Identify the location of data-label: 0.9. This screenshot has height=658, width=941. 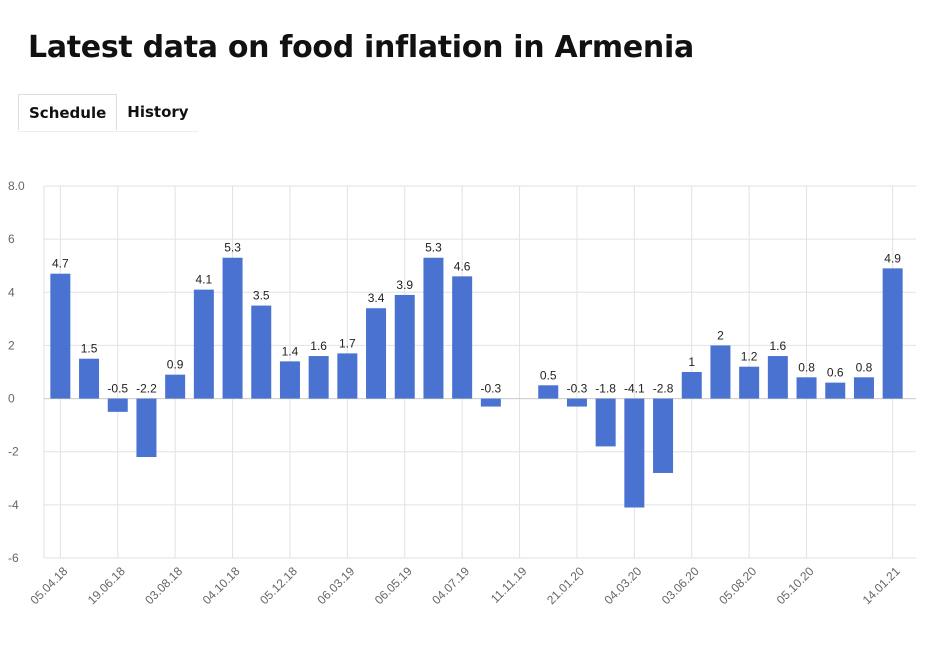
(175, 365).